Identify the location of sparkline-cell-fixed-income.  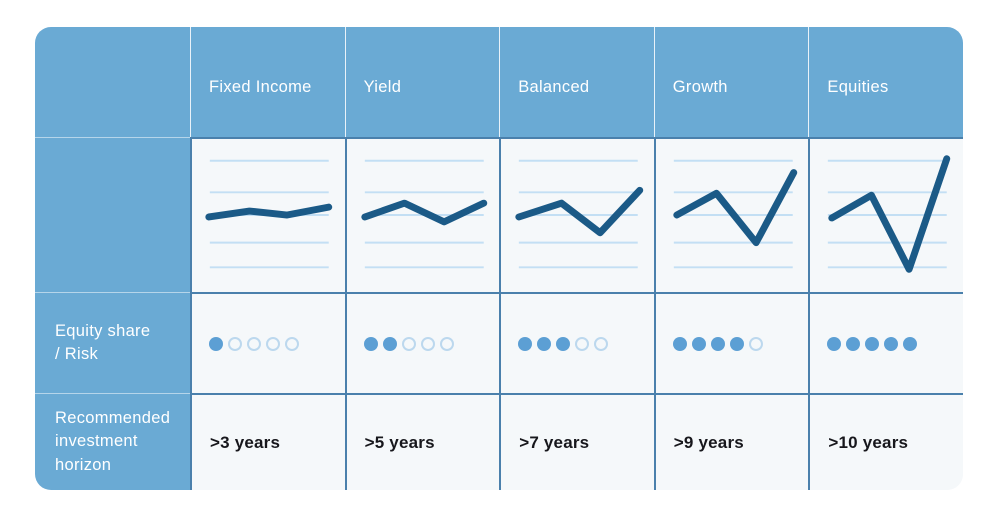
(267, 214).